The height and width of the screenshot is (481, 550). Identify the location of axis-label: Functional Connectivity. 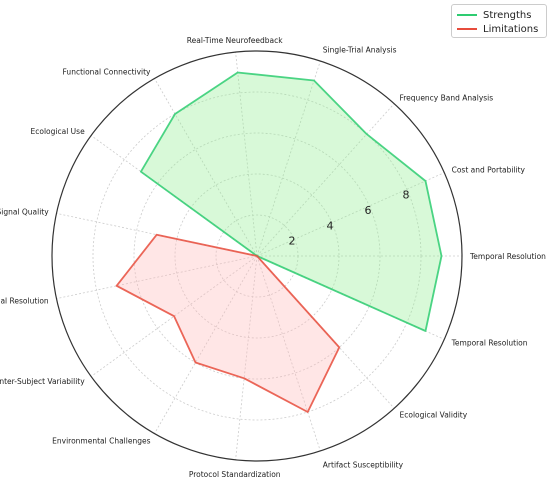
(107, 72).